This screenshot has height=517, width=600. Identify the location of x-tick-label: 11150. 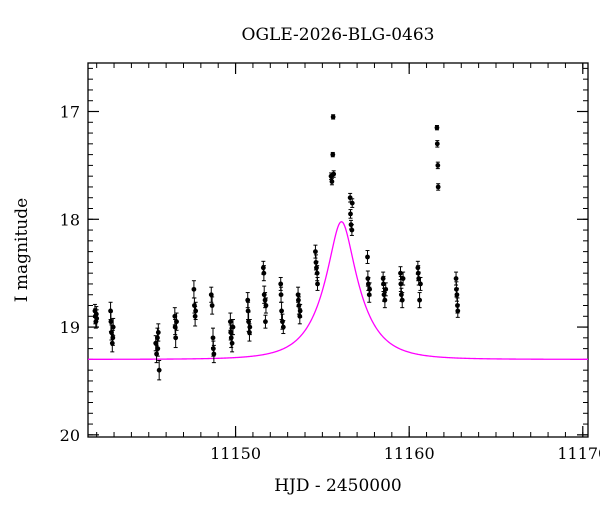
(235, 453).